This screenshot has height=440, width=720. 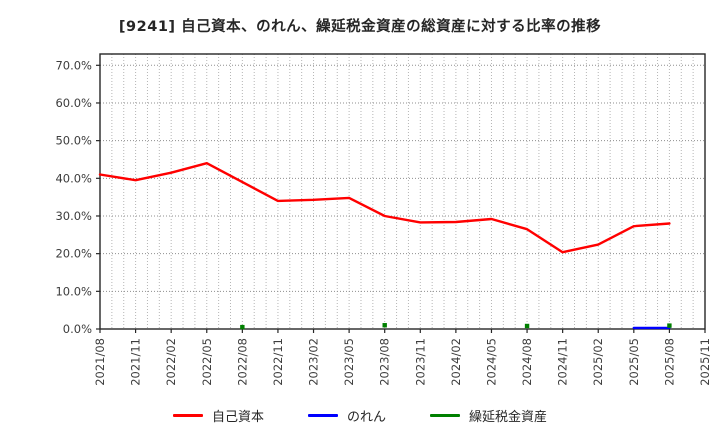 What do you see at coordinates (445, 415) in the screenshot?
I see `legend-swatch-deferred-tax-assets` at bounding box center [445, 415].